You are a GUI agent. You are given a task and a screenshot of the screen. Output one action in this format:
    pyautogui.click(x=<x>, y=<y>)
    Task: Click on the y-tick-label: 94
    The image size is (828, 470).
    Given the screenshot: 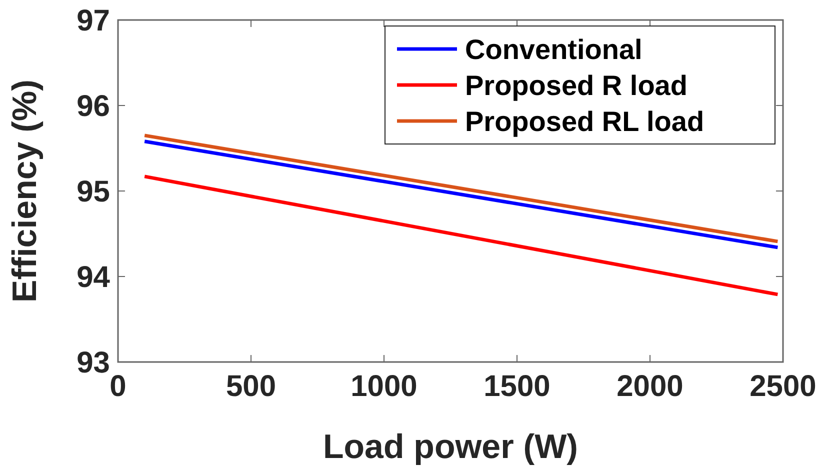 What is the action you would take?
    pyautogui.click(x=93, y=277)
    